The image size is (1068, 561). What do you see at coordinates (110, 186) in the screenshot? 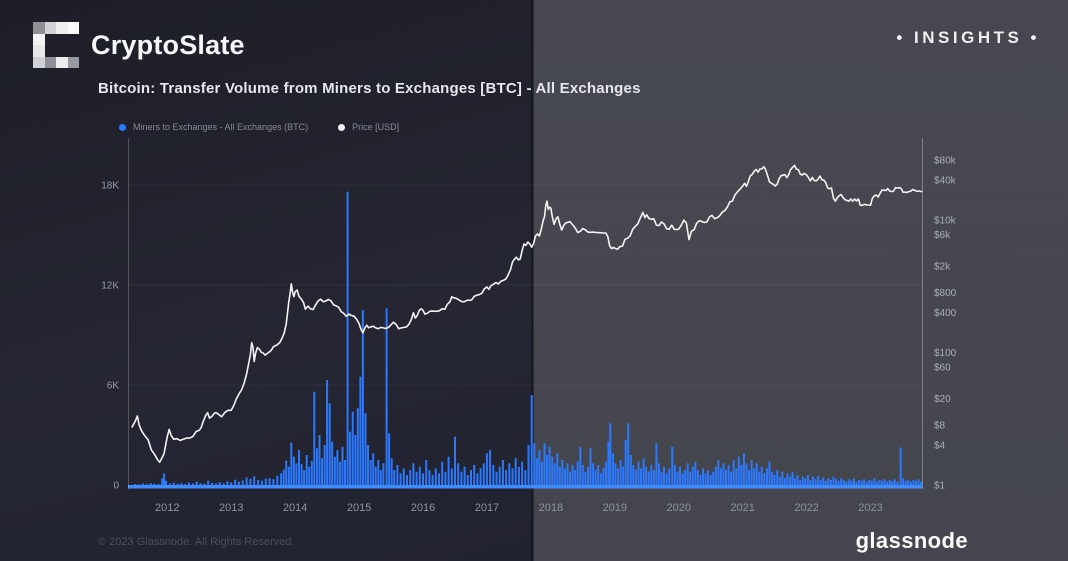
I see `y-left-tick-label: 18K` at bounding box center [110, 186].